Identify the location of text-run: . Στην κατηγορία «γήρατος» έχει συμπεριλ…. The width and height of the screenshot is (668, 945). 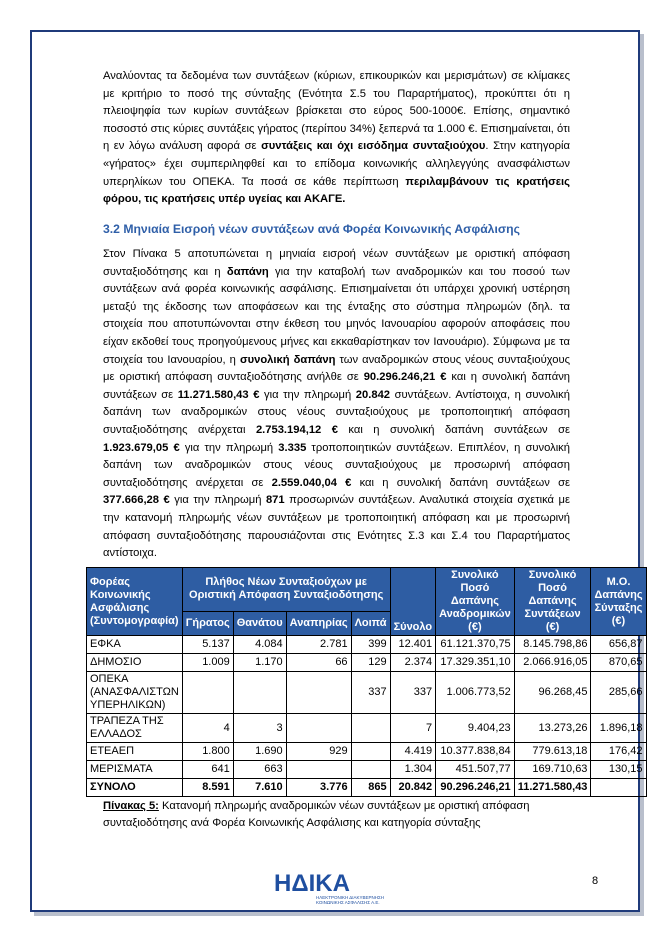
(336, 164).